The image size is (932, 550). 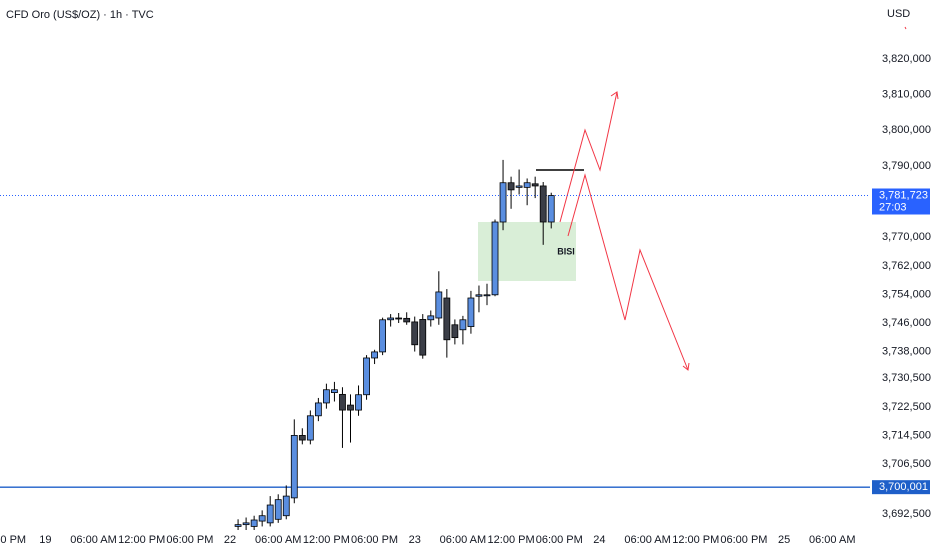 What do you see at coordinates (566, 251) in the screenshot?
I see `zone-label: BISI` at bounding box center [566, 251].